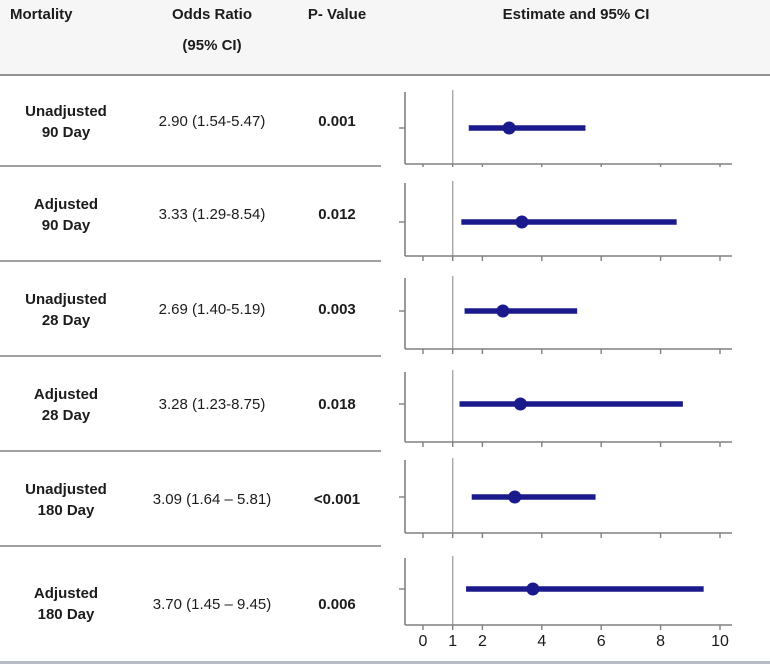 The width and height of the screenshot is (770, 668). I want to click on header-mortality: Mortality, so click(41, 14).